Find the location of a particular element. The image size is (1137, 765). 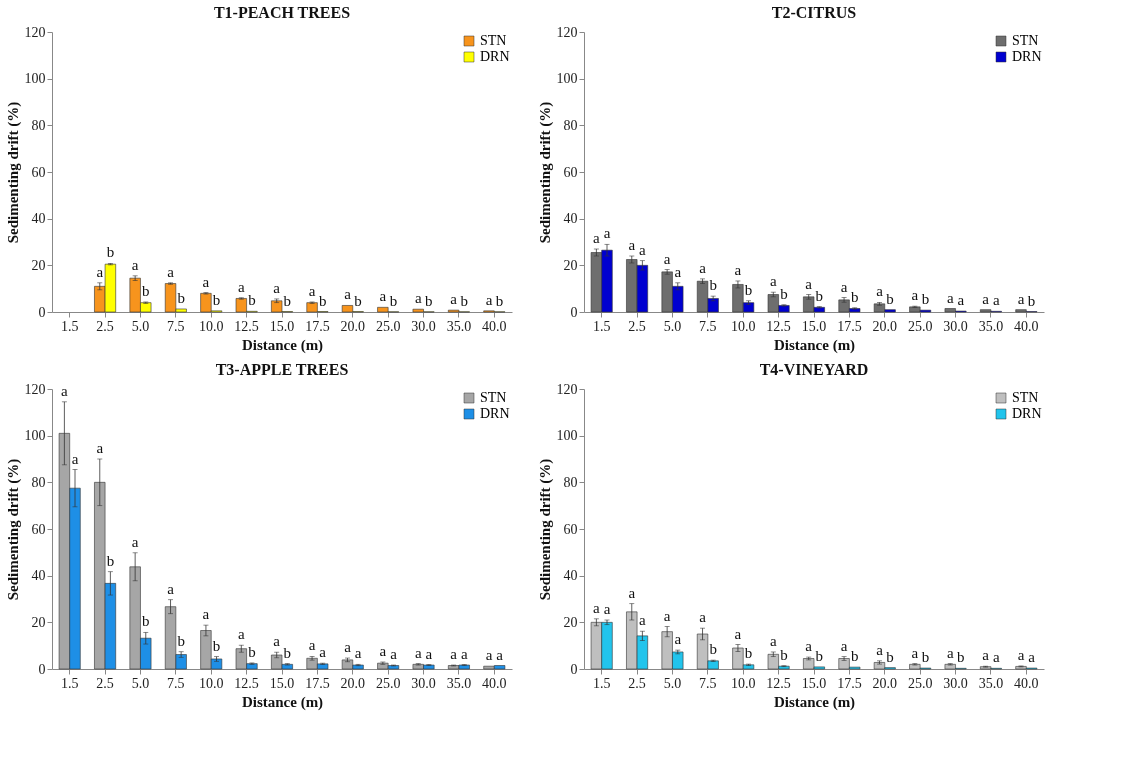

chart-title: T2-CITRUS is located at coordinates (814, 12).